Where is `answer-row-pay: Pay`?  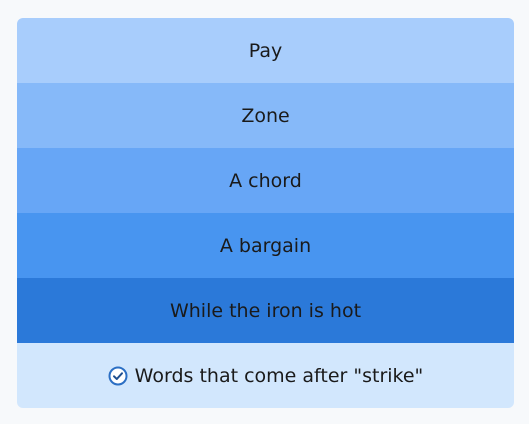
answer-row-pay: Pay is located at coordinates (265, 50).